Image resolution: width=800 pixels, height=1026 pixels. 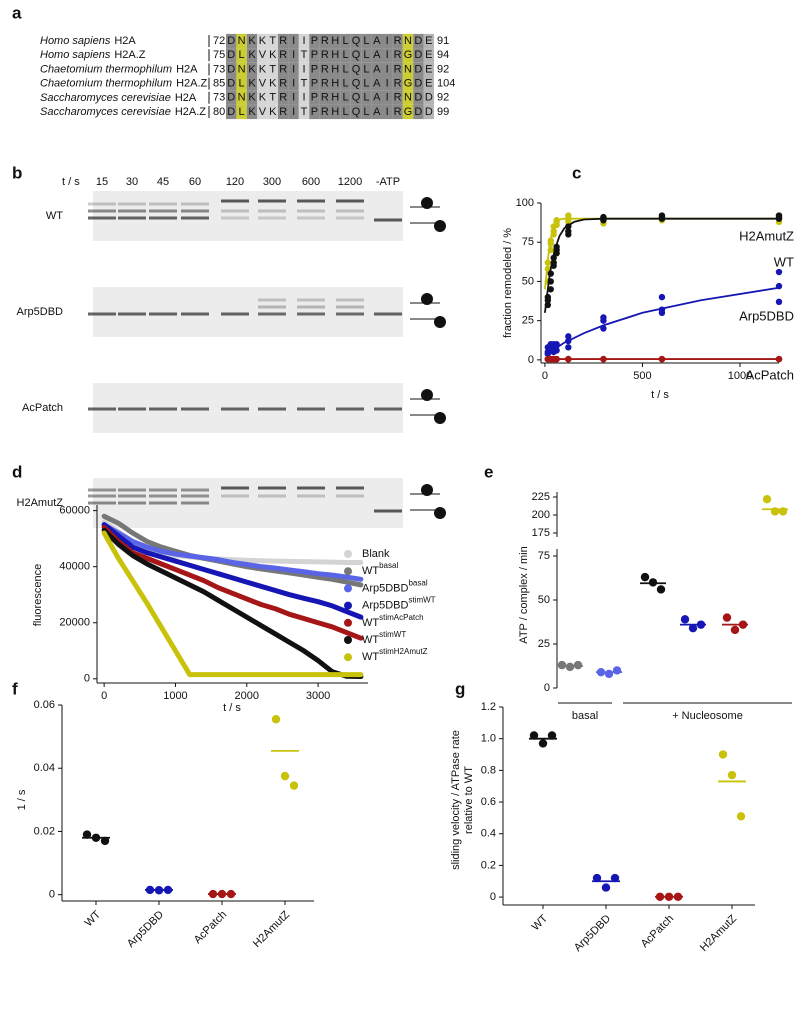 I want to click on x-tick-label: 2000, so click(x=247, y=696).